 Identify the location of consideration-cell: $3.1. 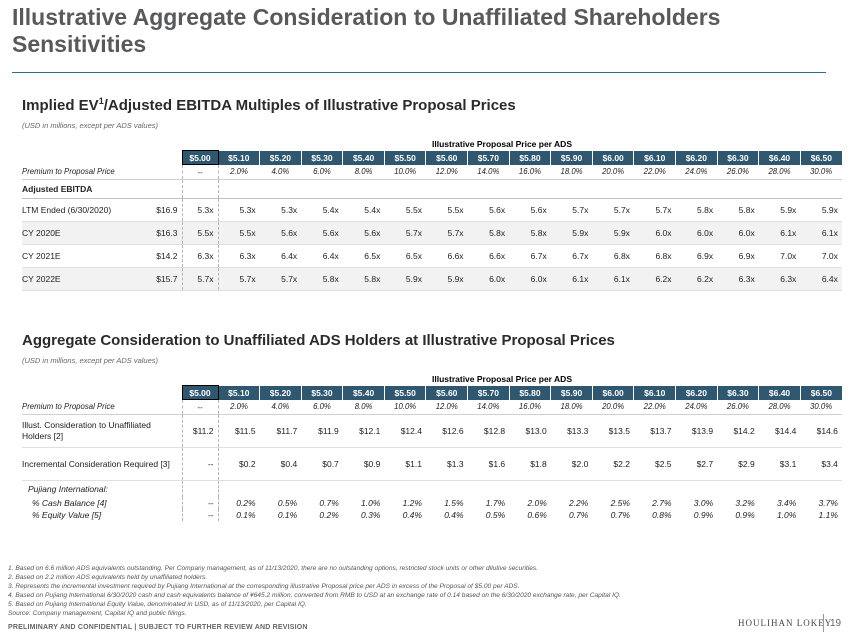
(779, 464).